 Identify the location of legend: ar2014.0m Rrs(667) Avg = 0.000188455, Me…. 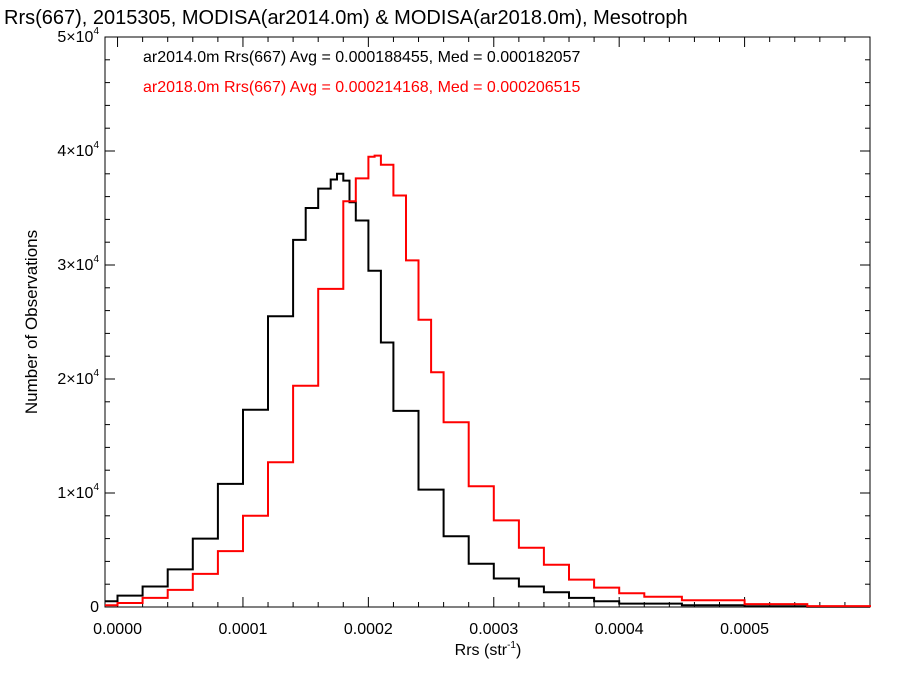
(361, 72).